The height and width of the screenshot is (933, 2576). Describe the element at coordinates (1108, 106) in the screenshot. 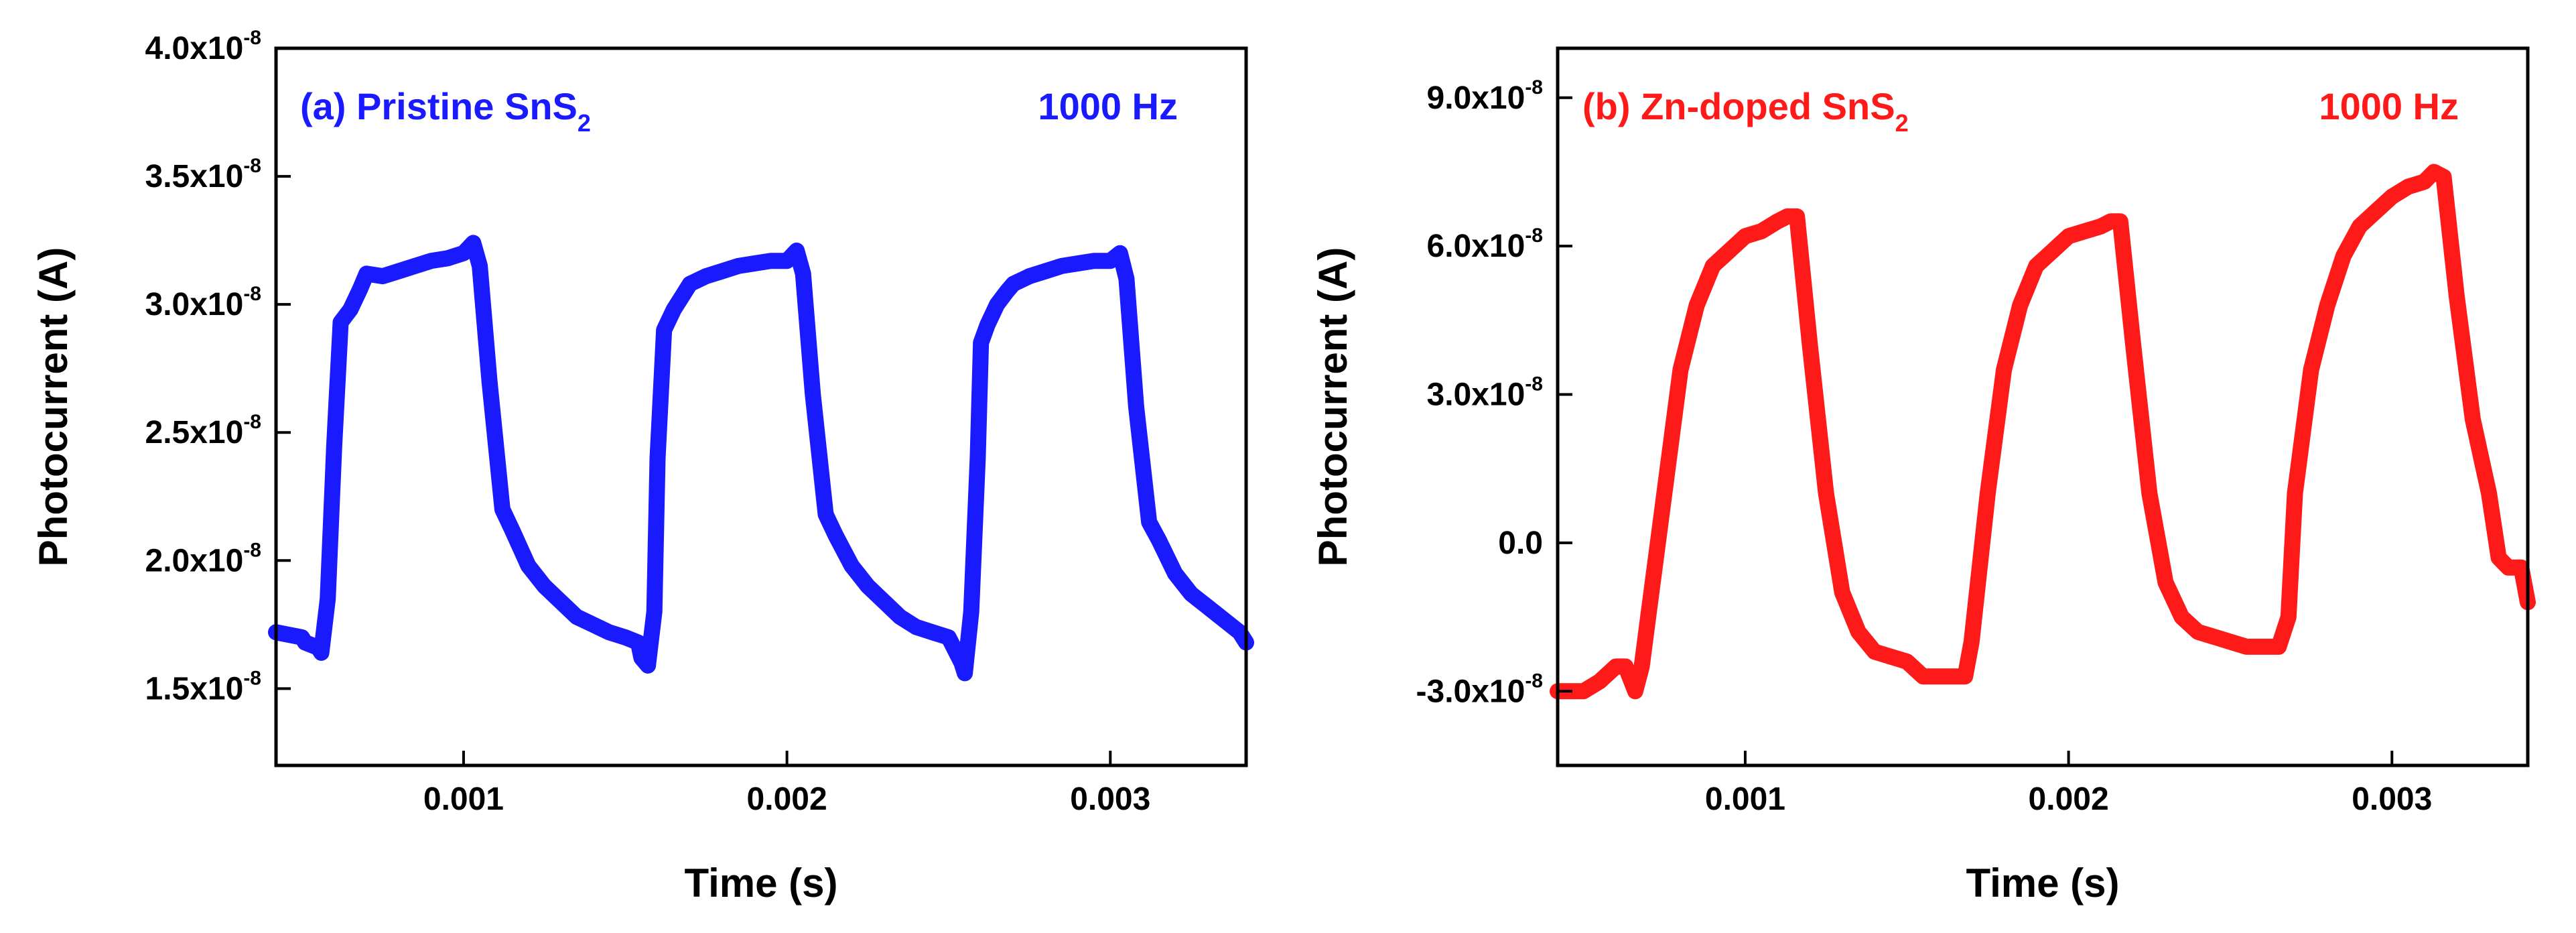

I see `panel-a-frequency-label: 1000 Hz` at that location.